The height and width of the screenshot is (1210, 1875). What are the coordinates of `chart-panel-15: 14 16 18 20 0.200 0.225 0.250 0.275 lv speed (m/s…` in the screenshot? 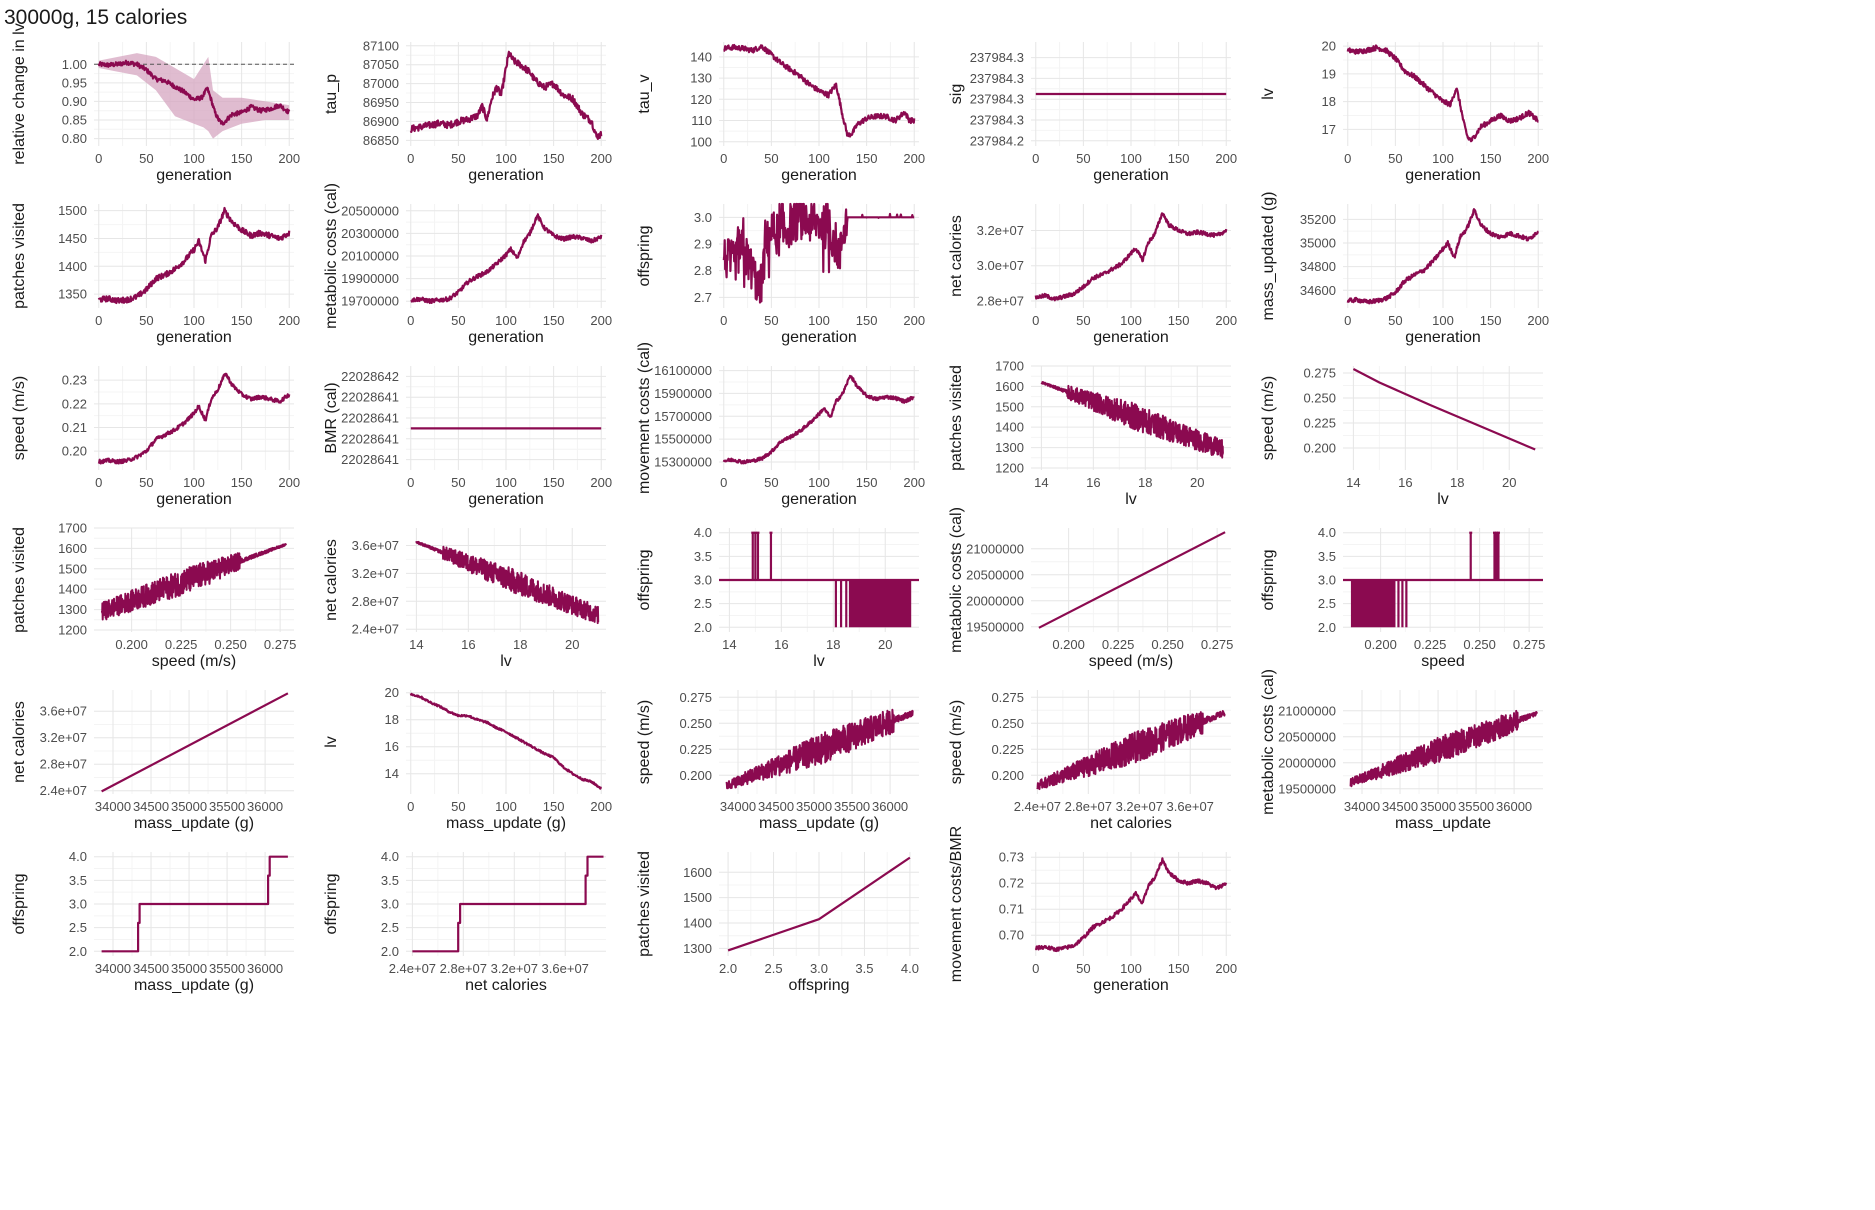 It's located at (1401, 437).